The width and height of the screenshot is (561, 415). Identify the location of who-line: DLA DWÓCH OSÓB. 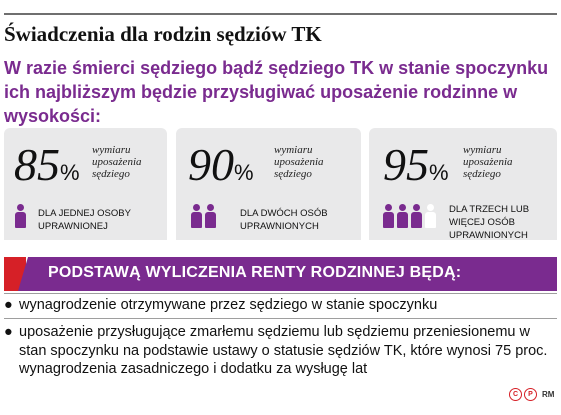
(284, 213).